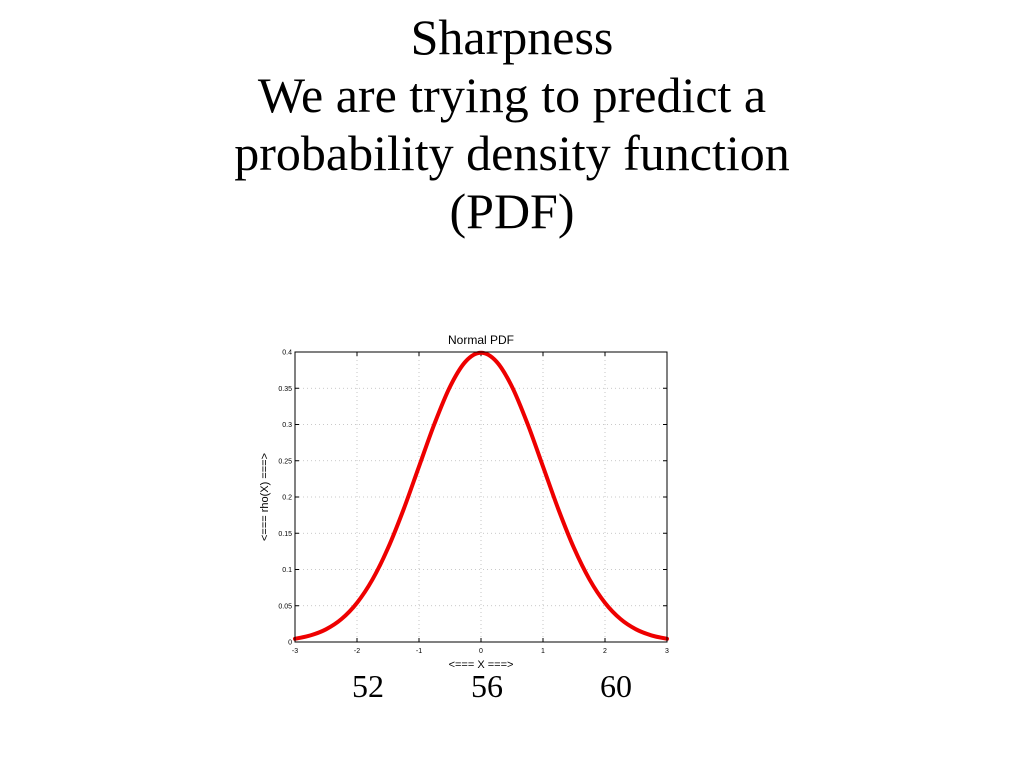  I want to click on series-layer, so click(481, 495).